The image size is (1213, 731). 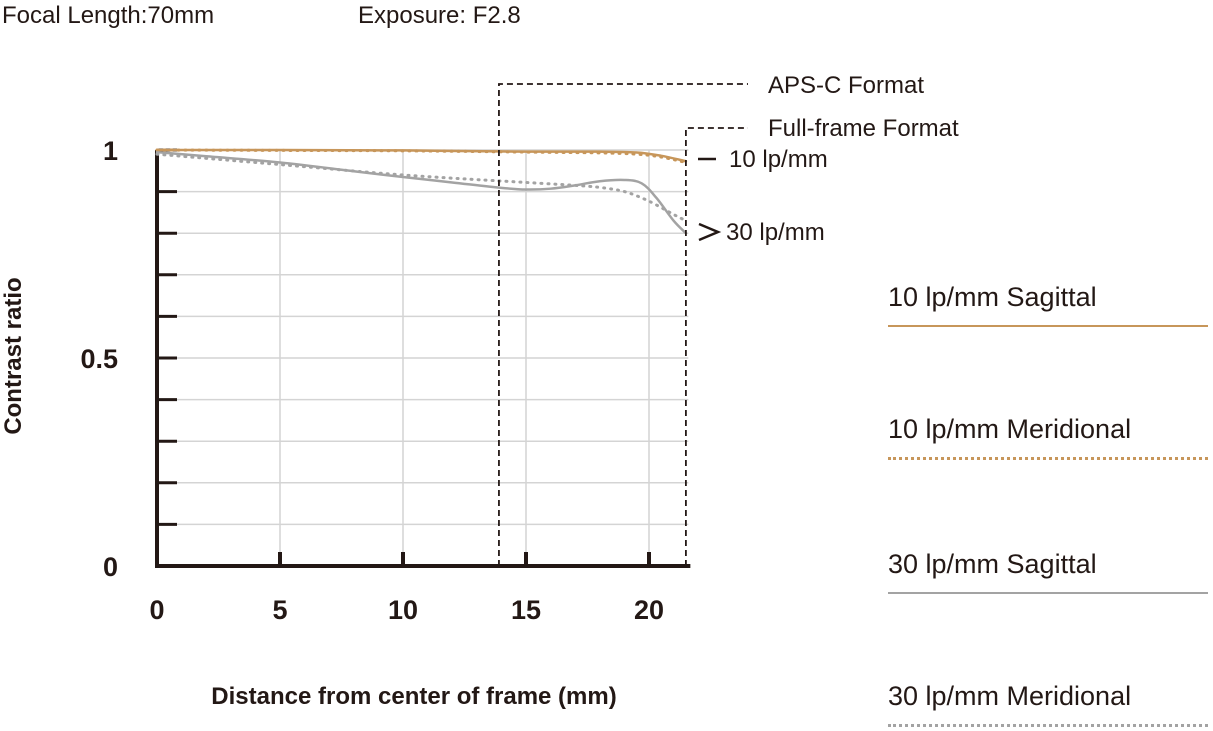 What do you see at coordinates (1048, 326) in the screenshot?
I see `legend-swatch-solid-brown` at bounding box center [1048, 326].